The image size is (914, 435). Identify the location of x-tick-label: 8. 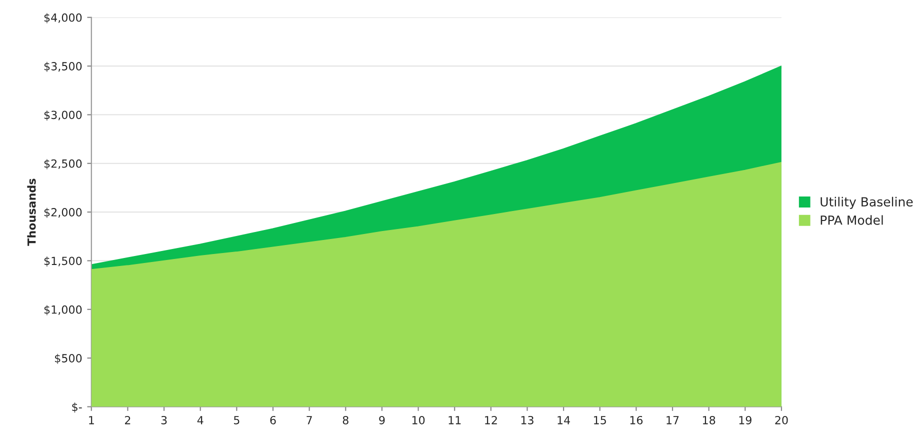
(345, 420).